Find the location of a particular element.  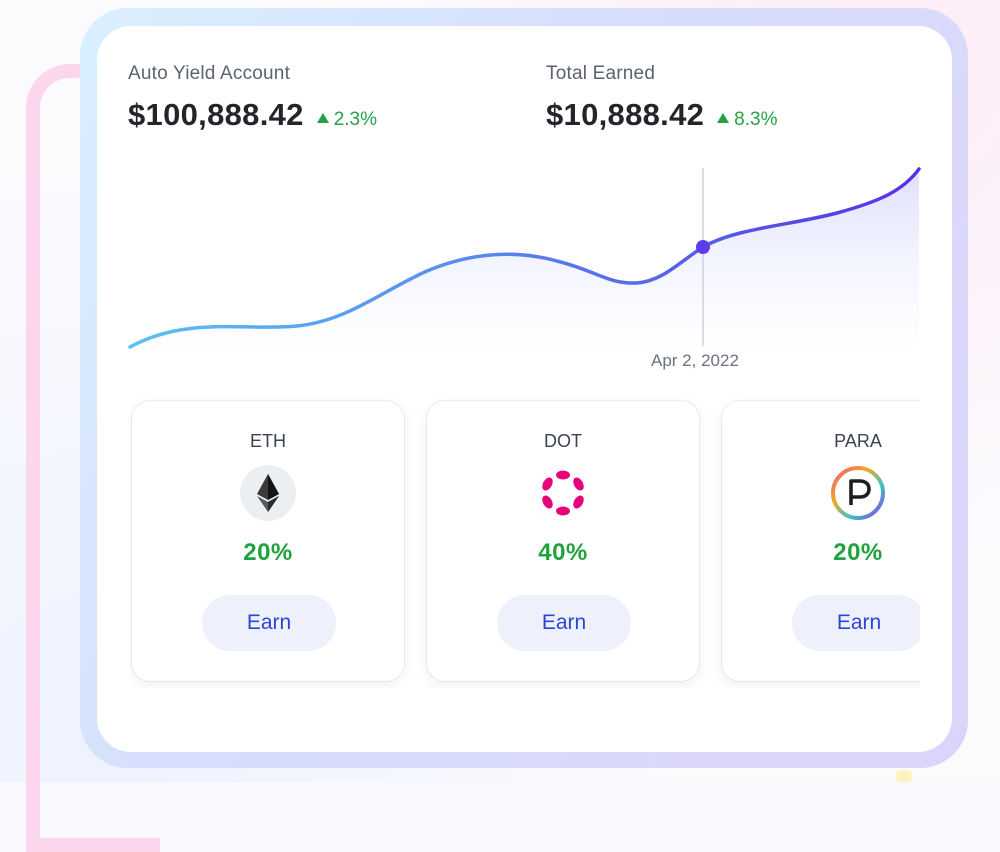

asset-card-dot: DOT 40% Earn is located at coordinates (563, 541).